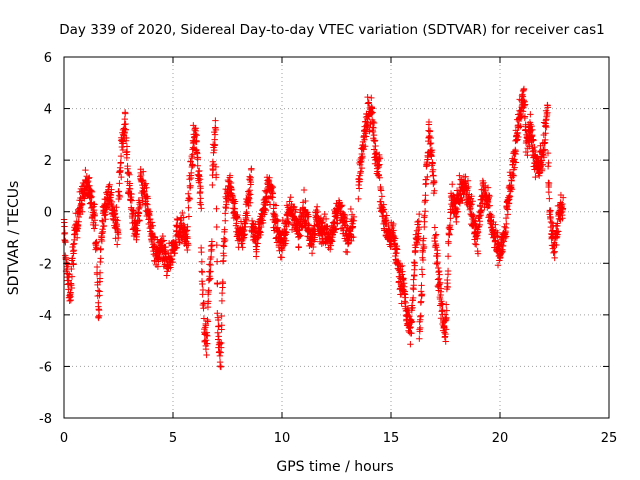 The height and width of the screenshot is (480, 640). I want to click on y-axis-label: SDTVAR / TECUs, so click(14, 238).